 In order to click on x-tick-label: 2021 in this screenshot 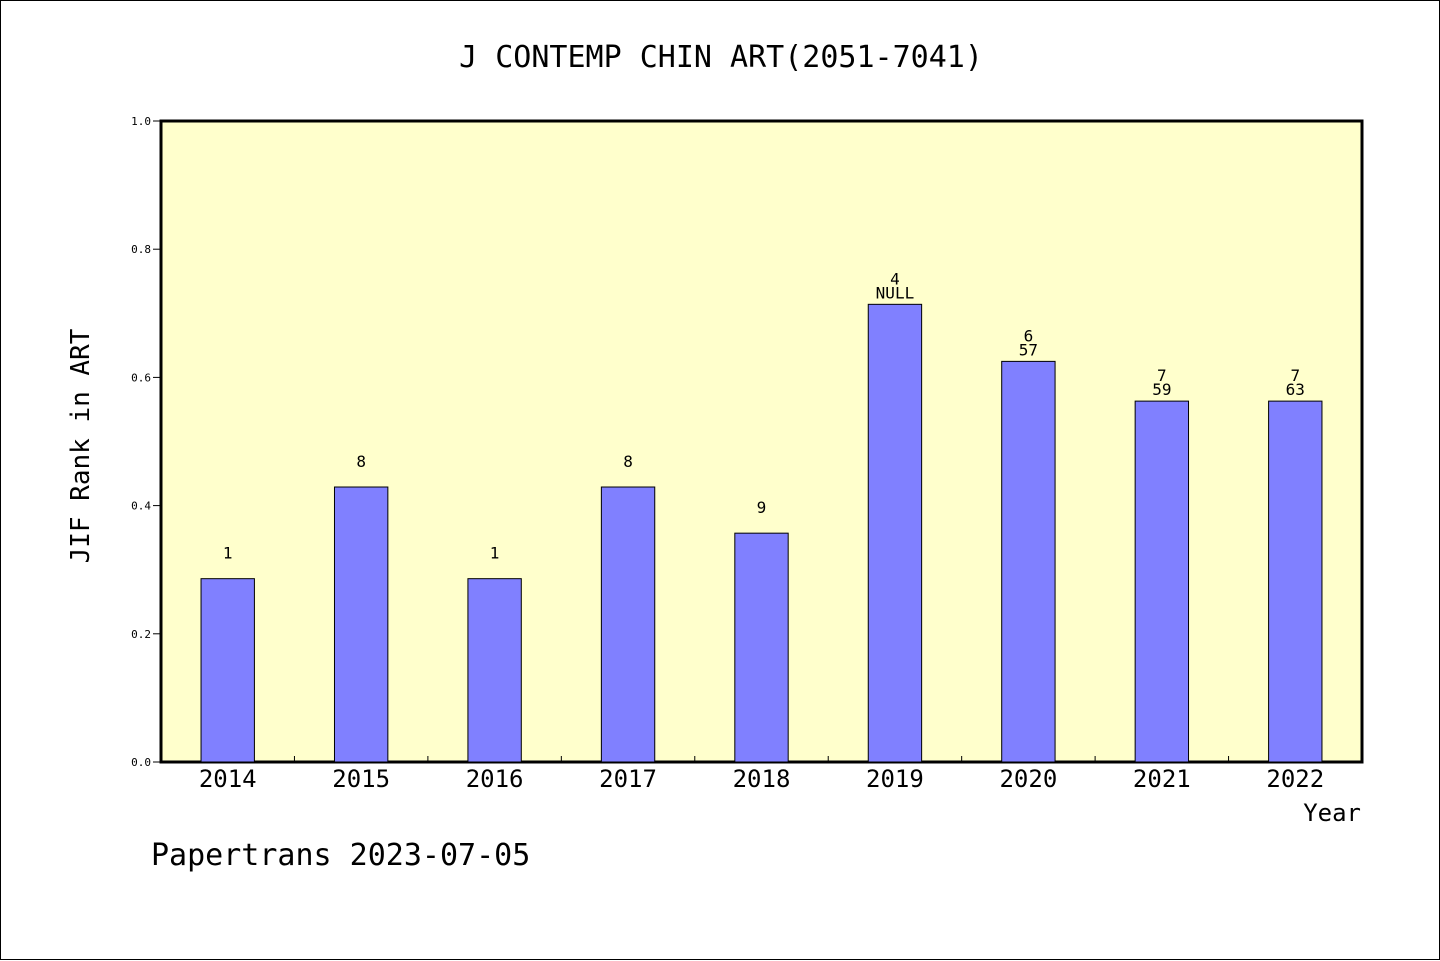, I will do `click(1162, 779)`.